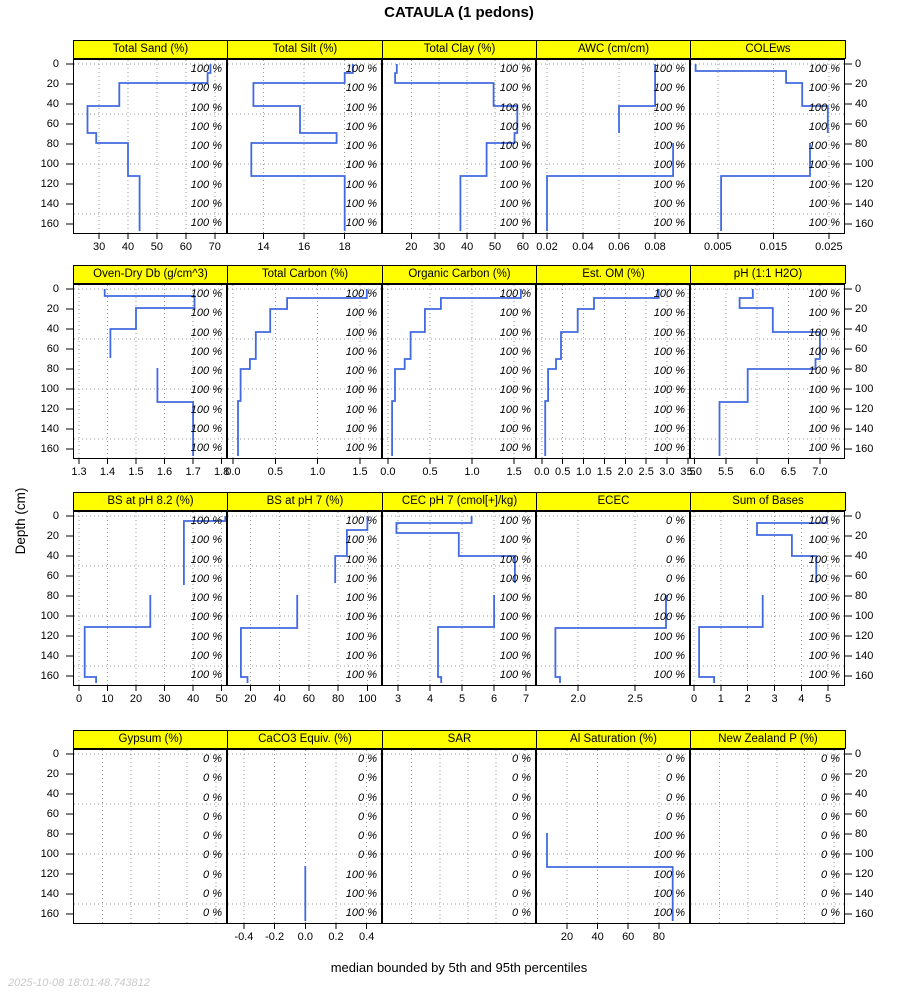  I want to click on strip-sum-of-bases: Sum of Bases, so click(768, 501).